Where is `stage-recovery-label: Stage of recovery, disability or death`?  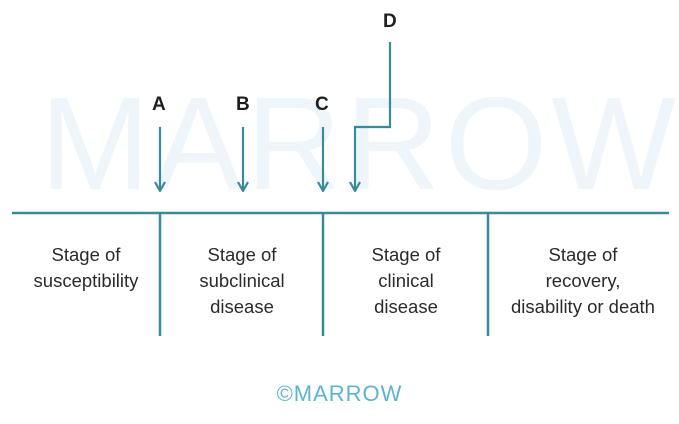
stage-recovery-label: Stage of recovery, disability or death is located at coordinates (583, 280).